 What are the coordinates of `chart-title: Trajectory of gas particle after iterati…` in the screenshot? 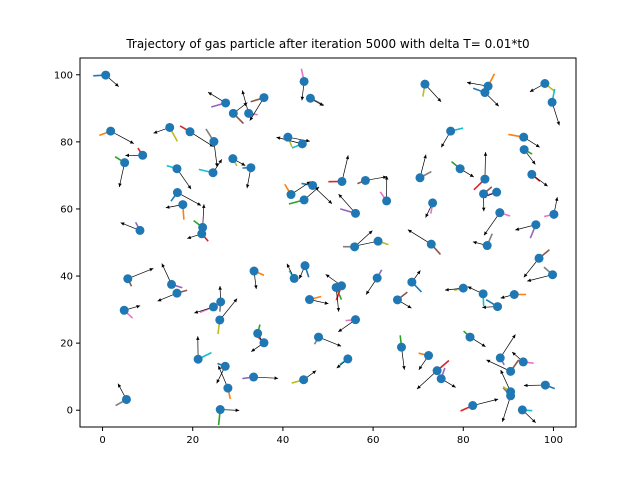 It's located at (327, 44).